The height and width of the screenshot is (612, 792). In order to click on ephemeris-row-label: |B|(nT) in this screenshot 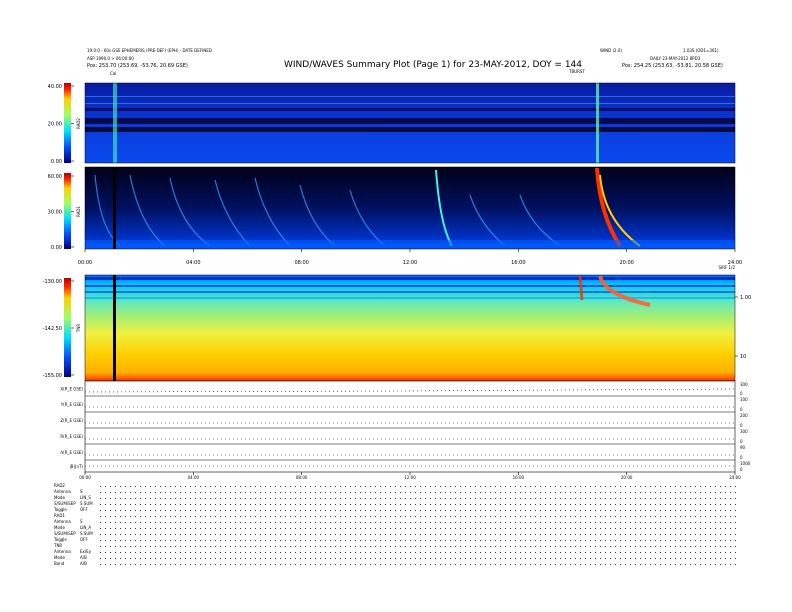, I will do `click(76, 466)`.